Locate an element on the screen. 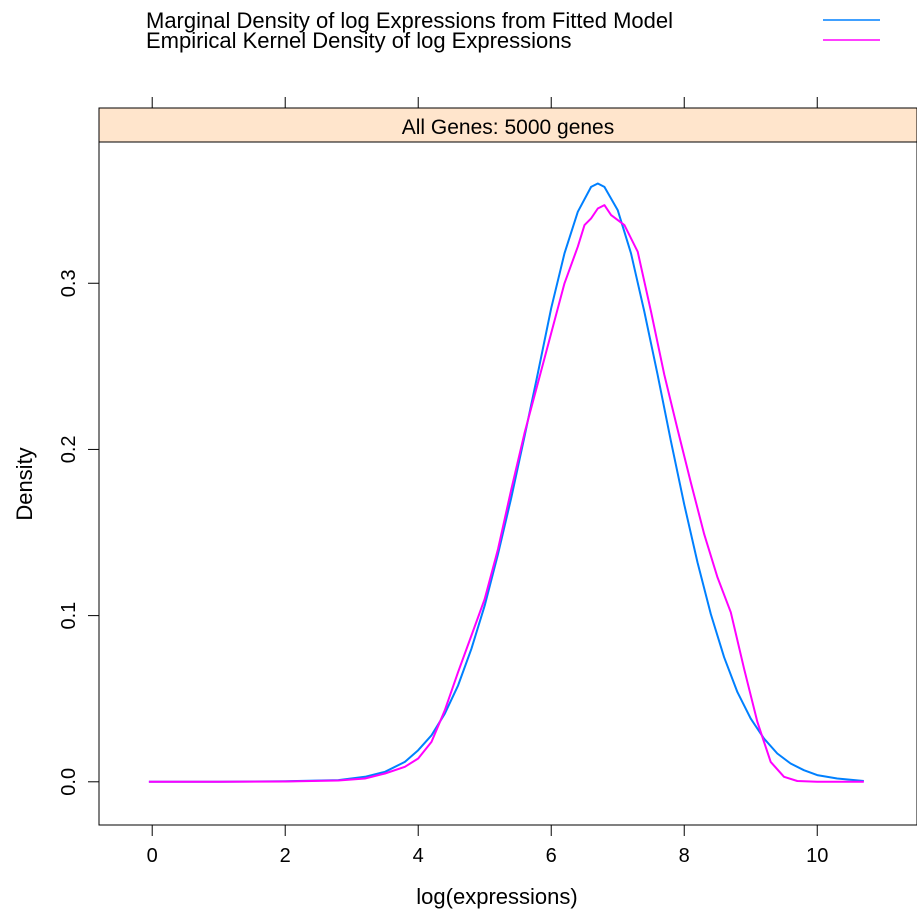  x-tick-label: 10 is located at coordinates (817, 856).